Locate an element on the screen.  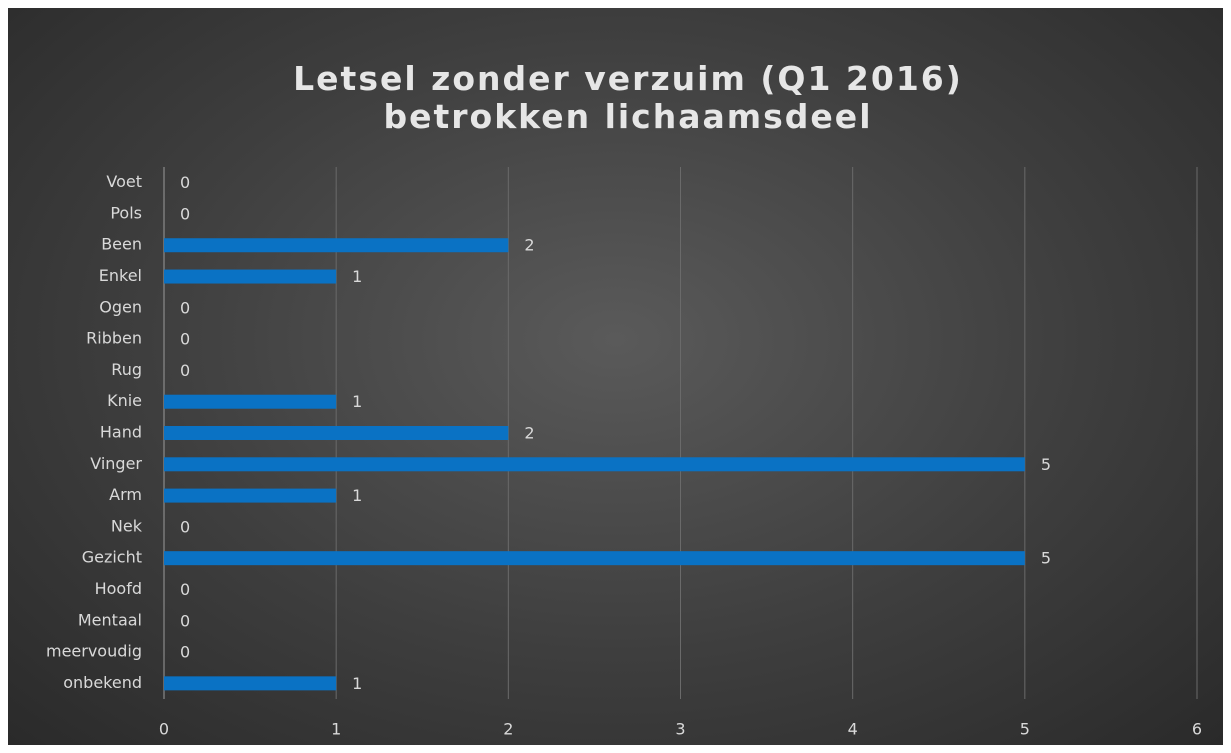
y-tick-label: meervoudig is located at coordinates (94, 651).